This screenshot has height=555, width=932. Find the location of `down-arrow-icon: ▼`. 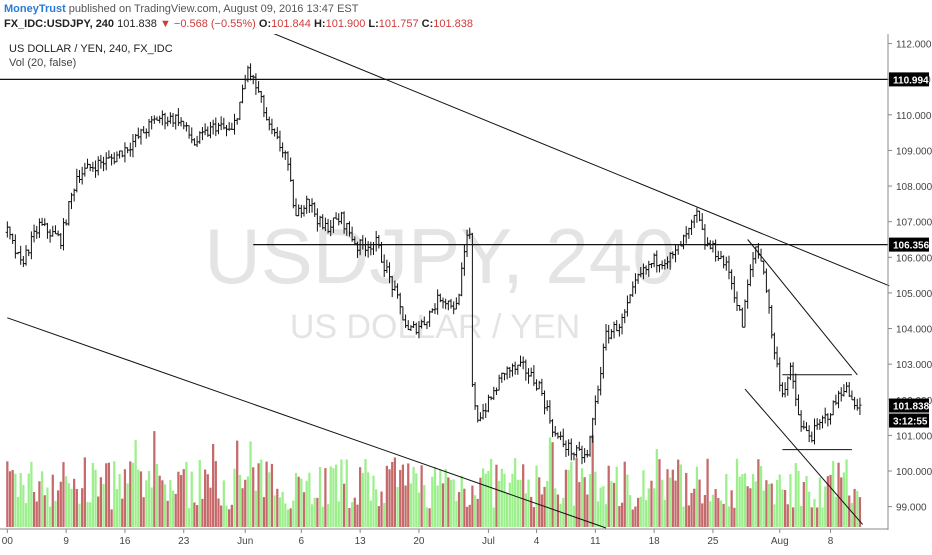

down-arrow-icon: ▼ is located at coordinates (165, 24).